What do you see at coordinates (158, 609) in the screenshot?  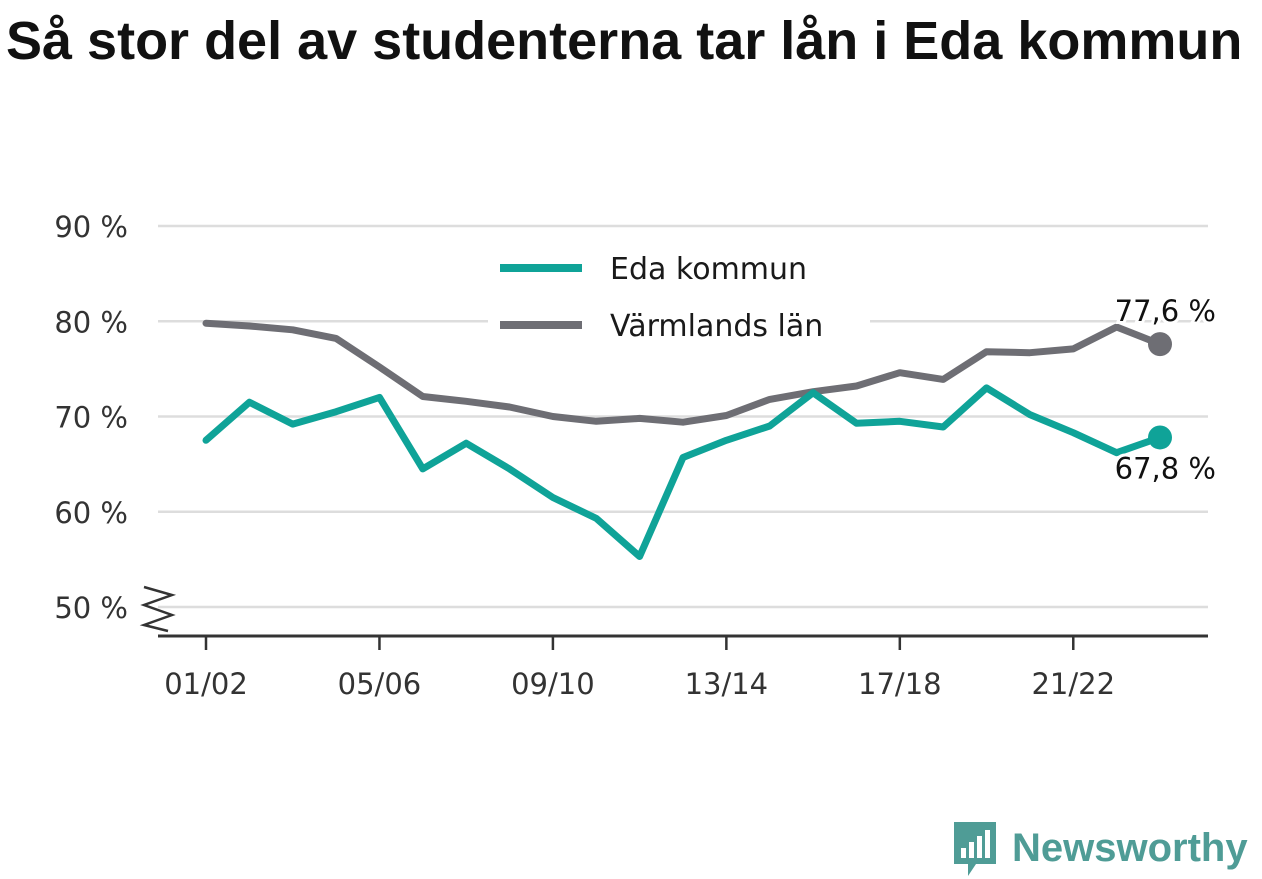 I see `axis-break-icon` at bounding box center [158, 609].